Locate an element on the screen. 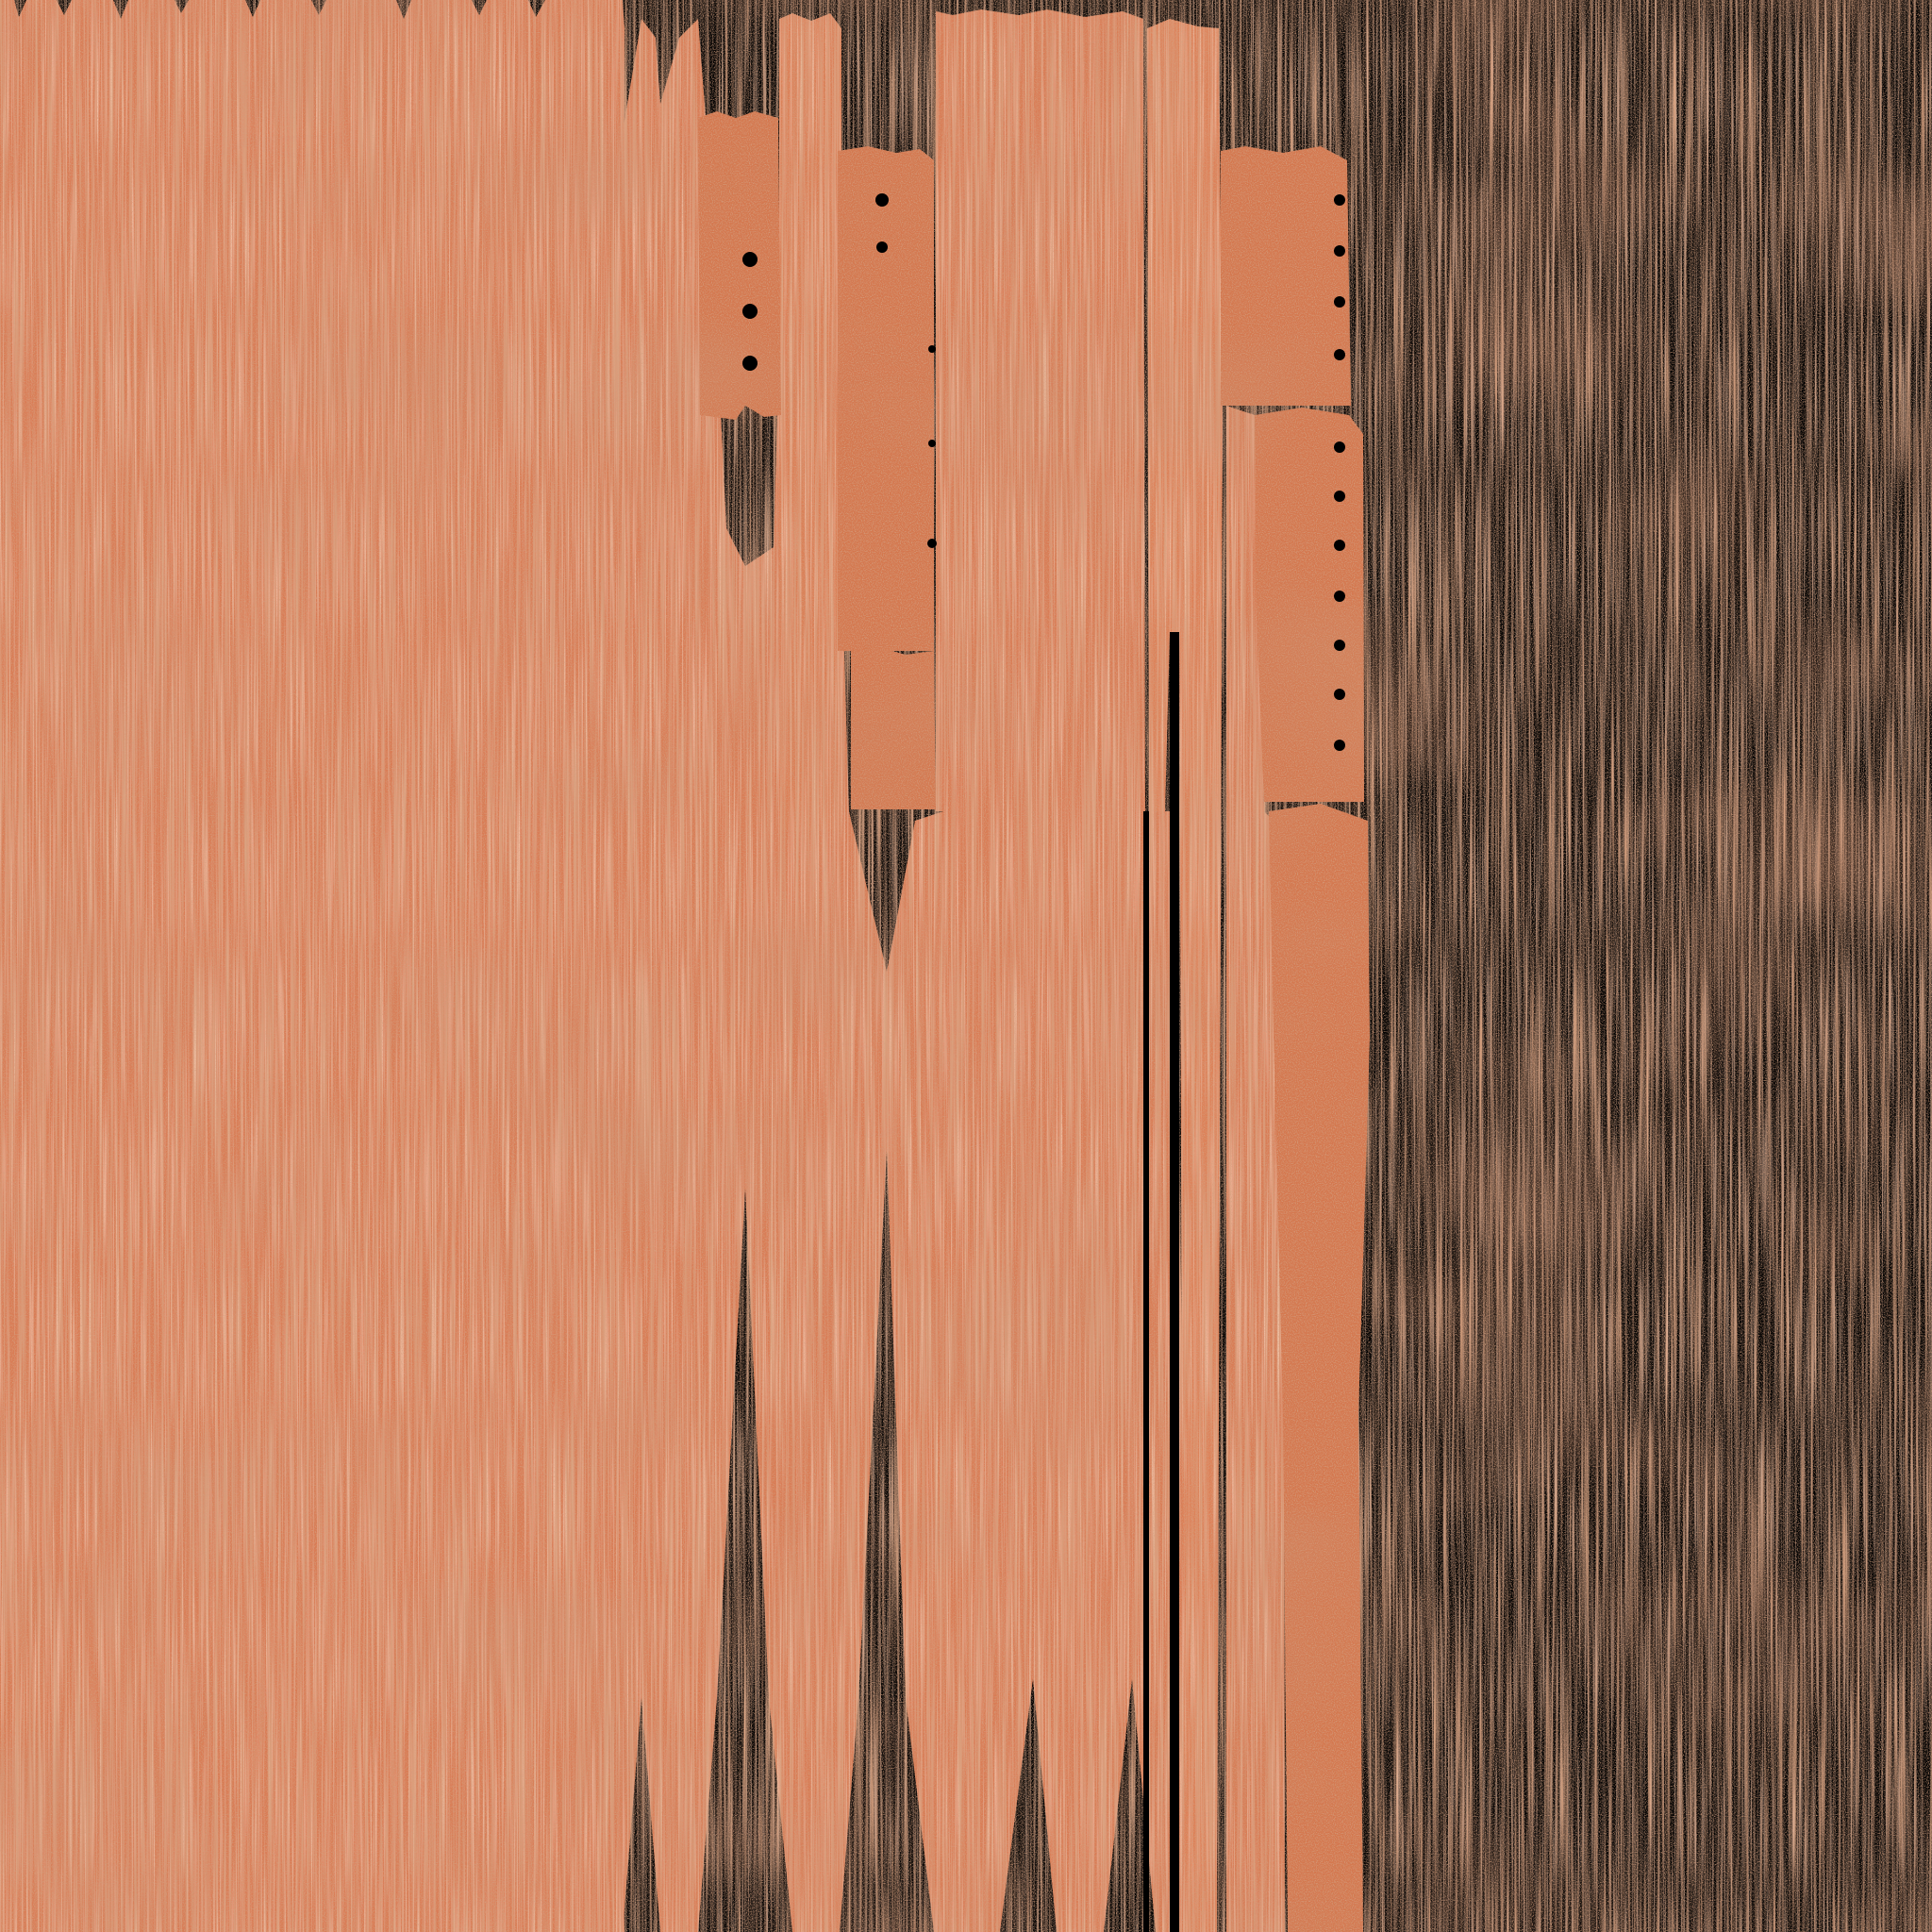  stitch-dots is located at coordinates (1043, 472).